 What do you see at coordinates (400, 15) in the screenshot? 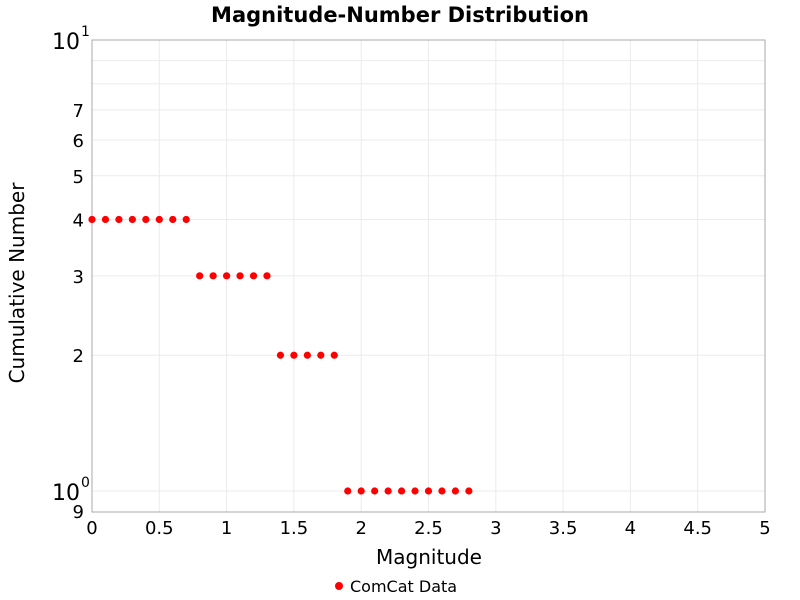
I see `chart-title: Magnitude-Number Distribution` at bounding box center [400, 15].